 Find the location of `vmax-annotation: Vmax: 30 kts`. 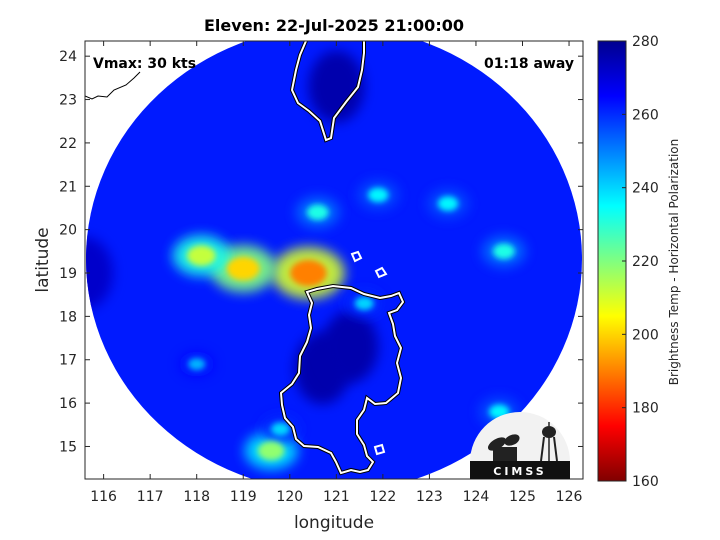

vmax-annotation: Vmax: 30 kts is located at coordinates (144, 64).